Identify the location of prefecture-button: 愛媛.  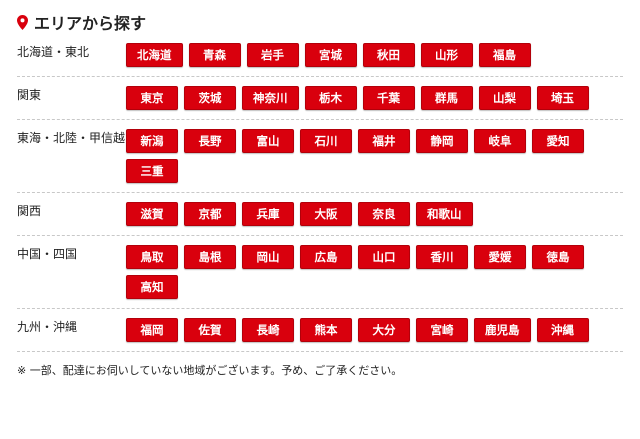
(500, 257).